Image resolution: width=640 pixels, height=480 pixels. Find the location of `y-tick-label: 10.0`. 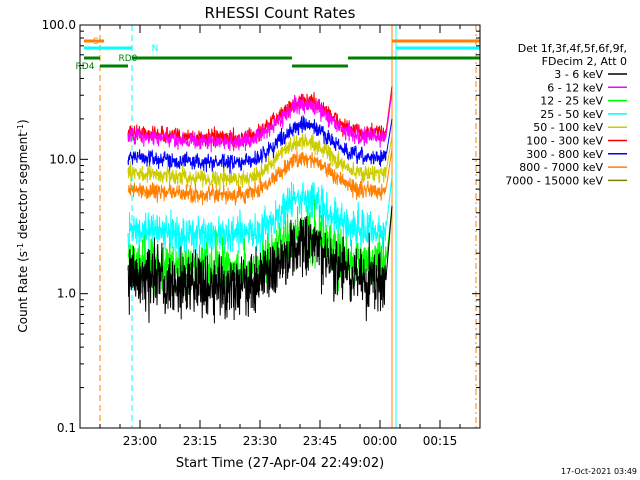

y-tick-label: 10.0 is located at coordinates (62, 159).